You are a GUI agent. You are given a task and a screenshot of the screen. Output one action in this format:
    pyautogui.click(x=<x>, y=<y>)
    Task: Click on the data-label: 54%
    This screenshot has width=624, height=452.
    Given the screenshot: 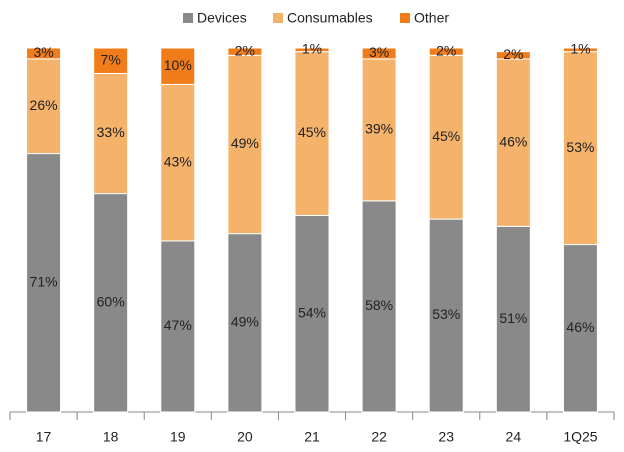 What is the action you would take?
    pyautogui.click(x=312, y=312)
    